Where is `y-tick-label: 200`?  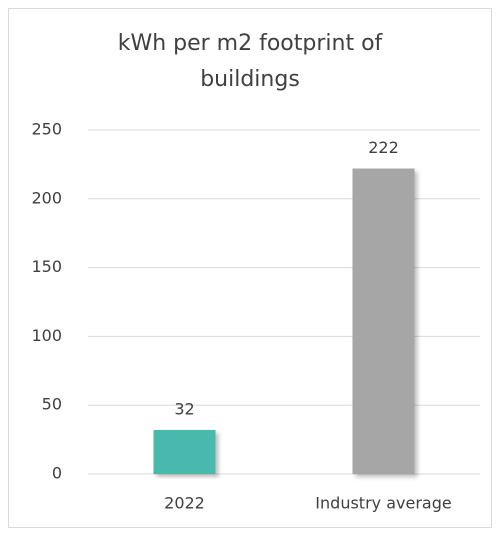 y-tick-label: 200 is located at coordinates (46, 197).